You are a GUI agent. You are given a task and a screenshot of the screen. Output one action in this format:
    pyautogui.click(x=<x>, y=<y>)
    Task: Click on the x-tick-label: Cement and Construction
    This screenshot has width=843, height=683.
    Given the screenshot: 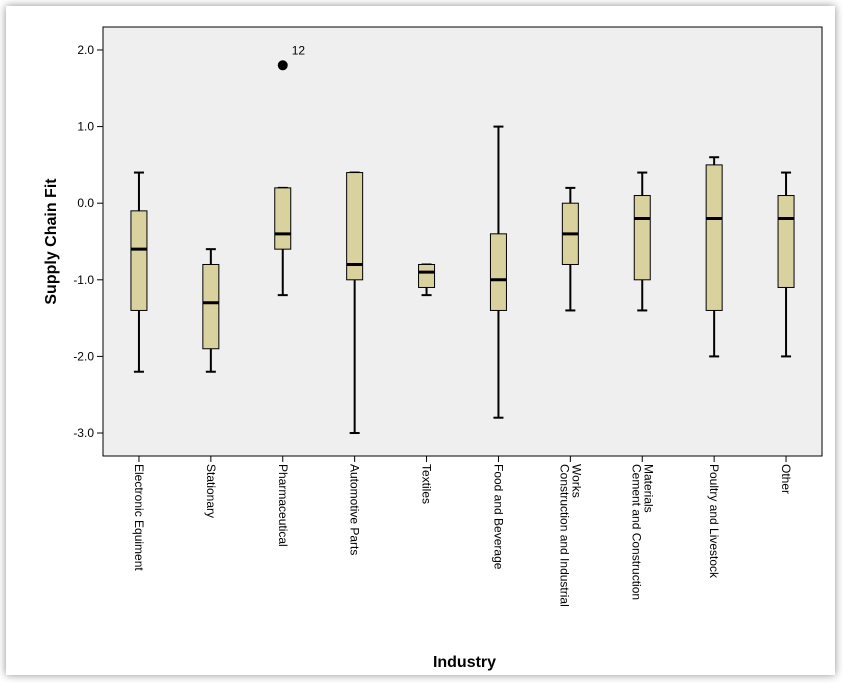 What is the action you would take?
    pyautogui.click(x=636, y=532)
    